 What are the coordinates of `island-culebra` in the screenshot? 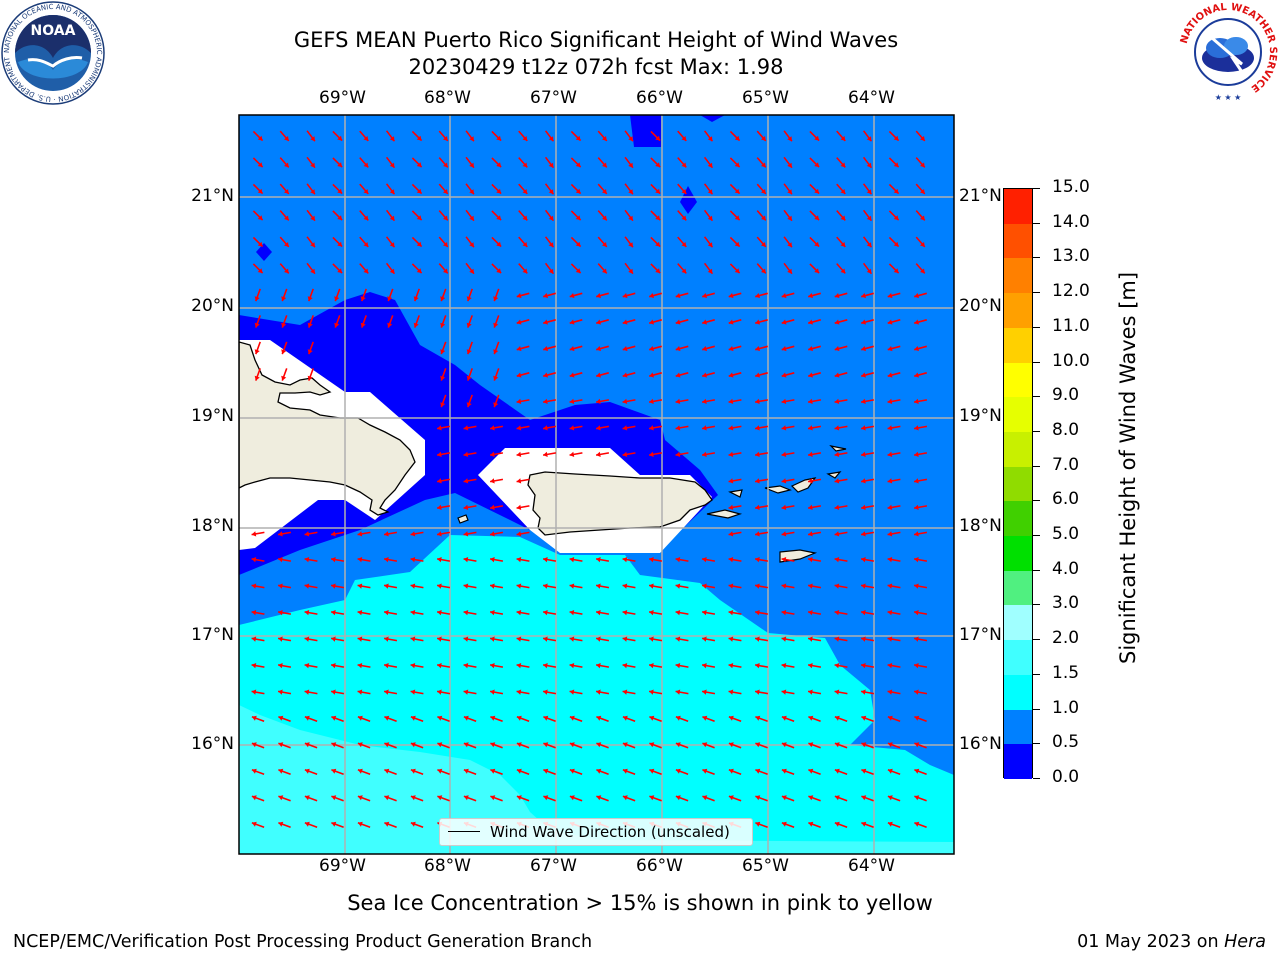 It's located at (735, 493).